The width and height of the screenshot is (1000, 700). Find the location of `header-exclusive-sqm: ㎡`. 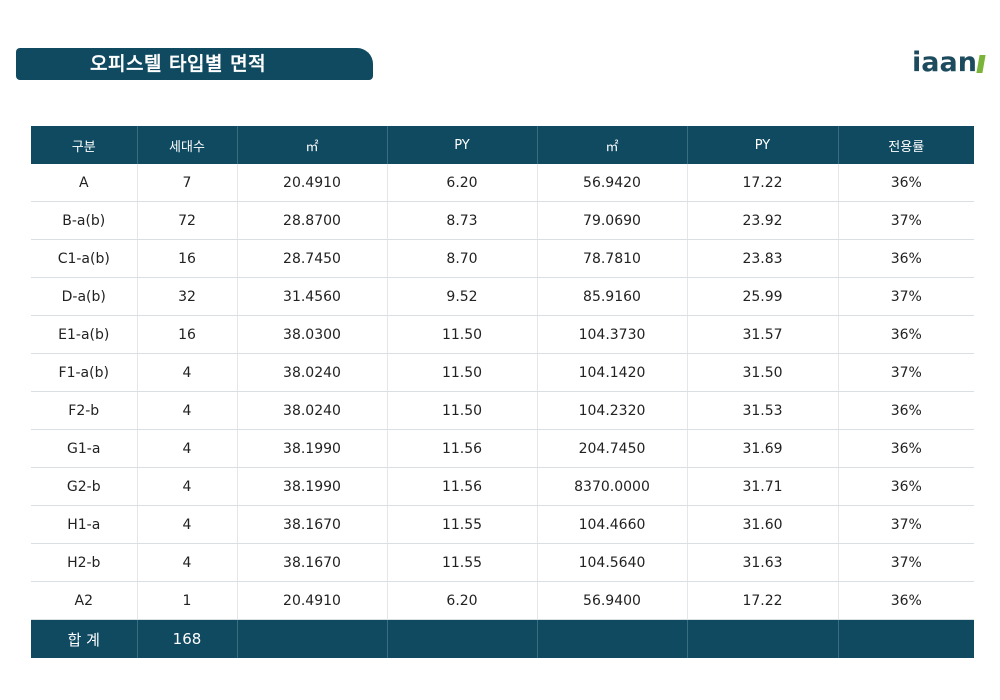

header-exclusive-sqm: ㎡ is located at coordinates (312, 145).